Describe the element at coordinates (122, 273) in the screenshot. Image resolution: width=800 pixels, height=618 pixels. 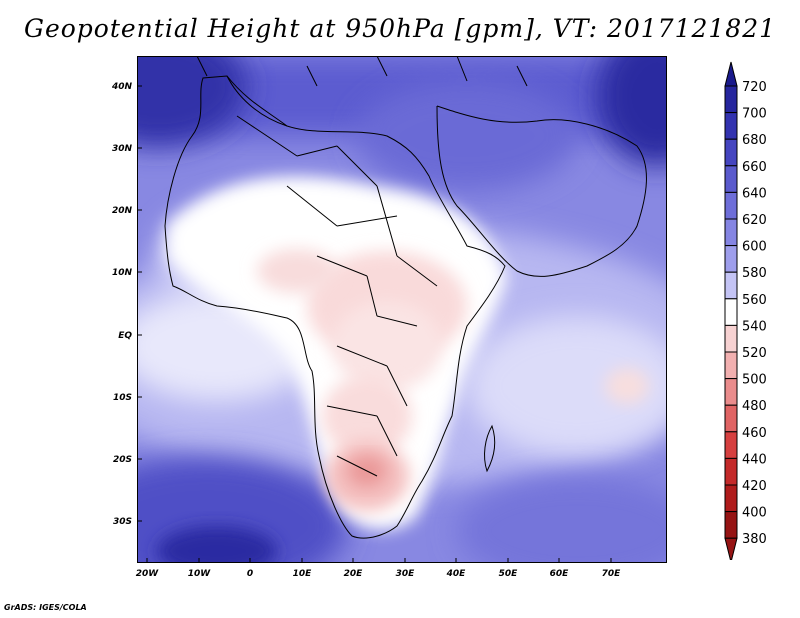
I see `lat-label-10n: 10N` at that location.